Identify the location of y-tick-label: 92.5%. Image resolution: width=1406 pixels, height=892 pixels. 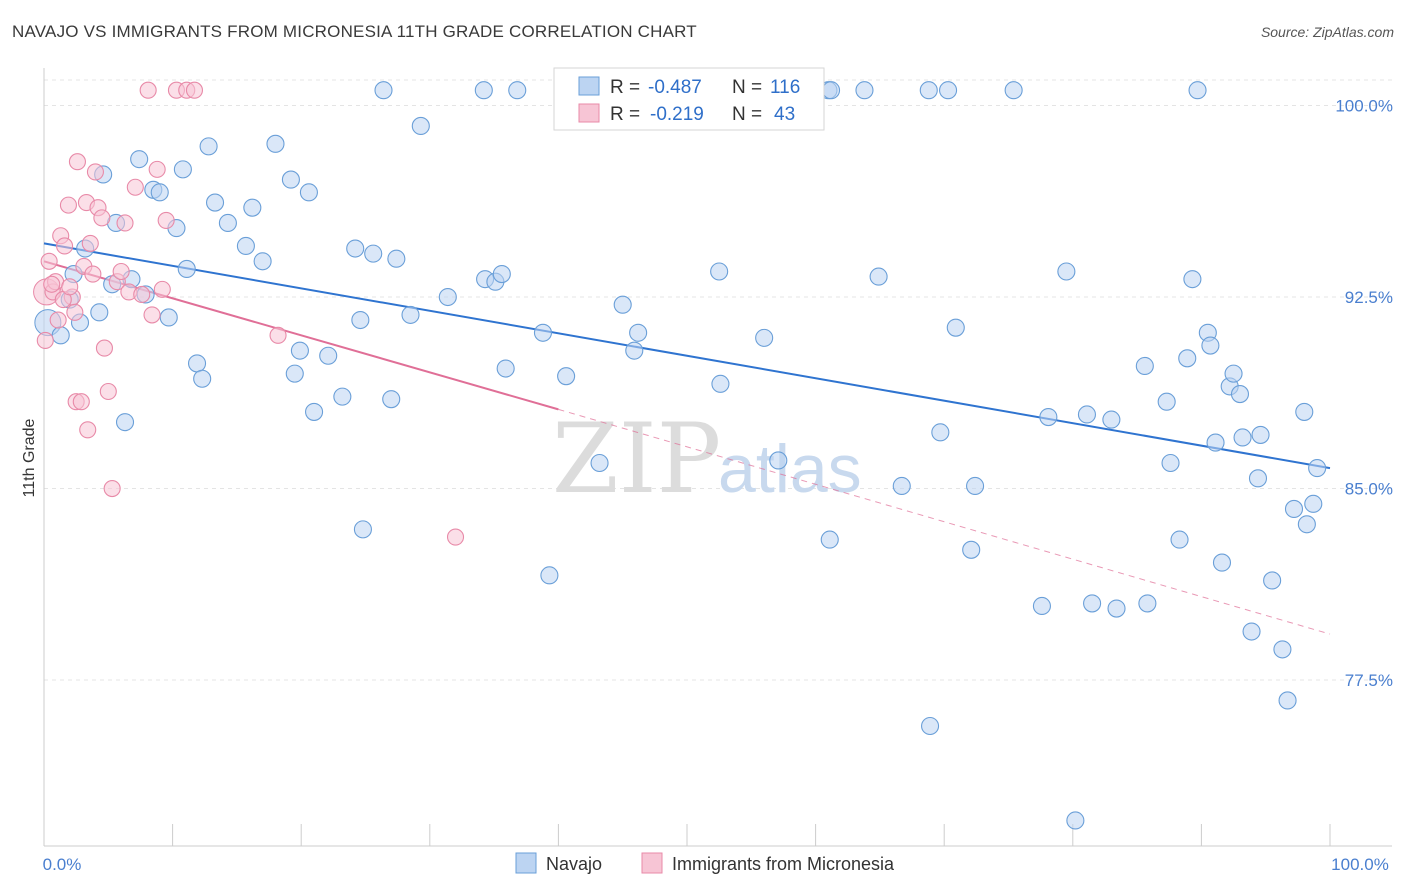
(1369, 297).